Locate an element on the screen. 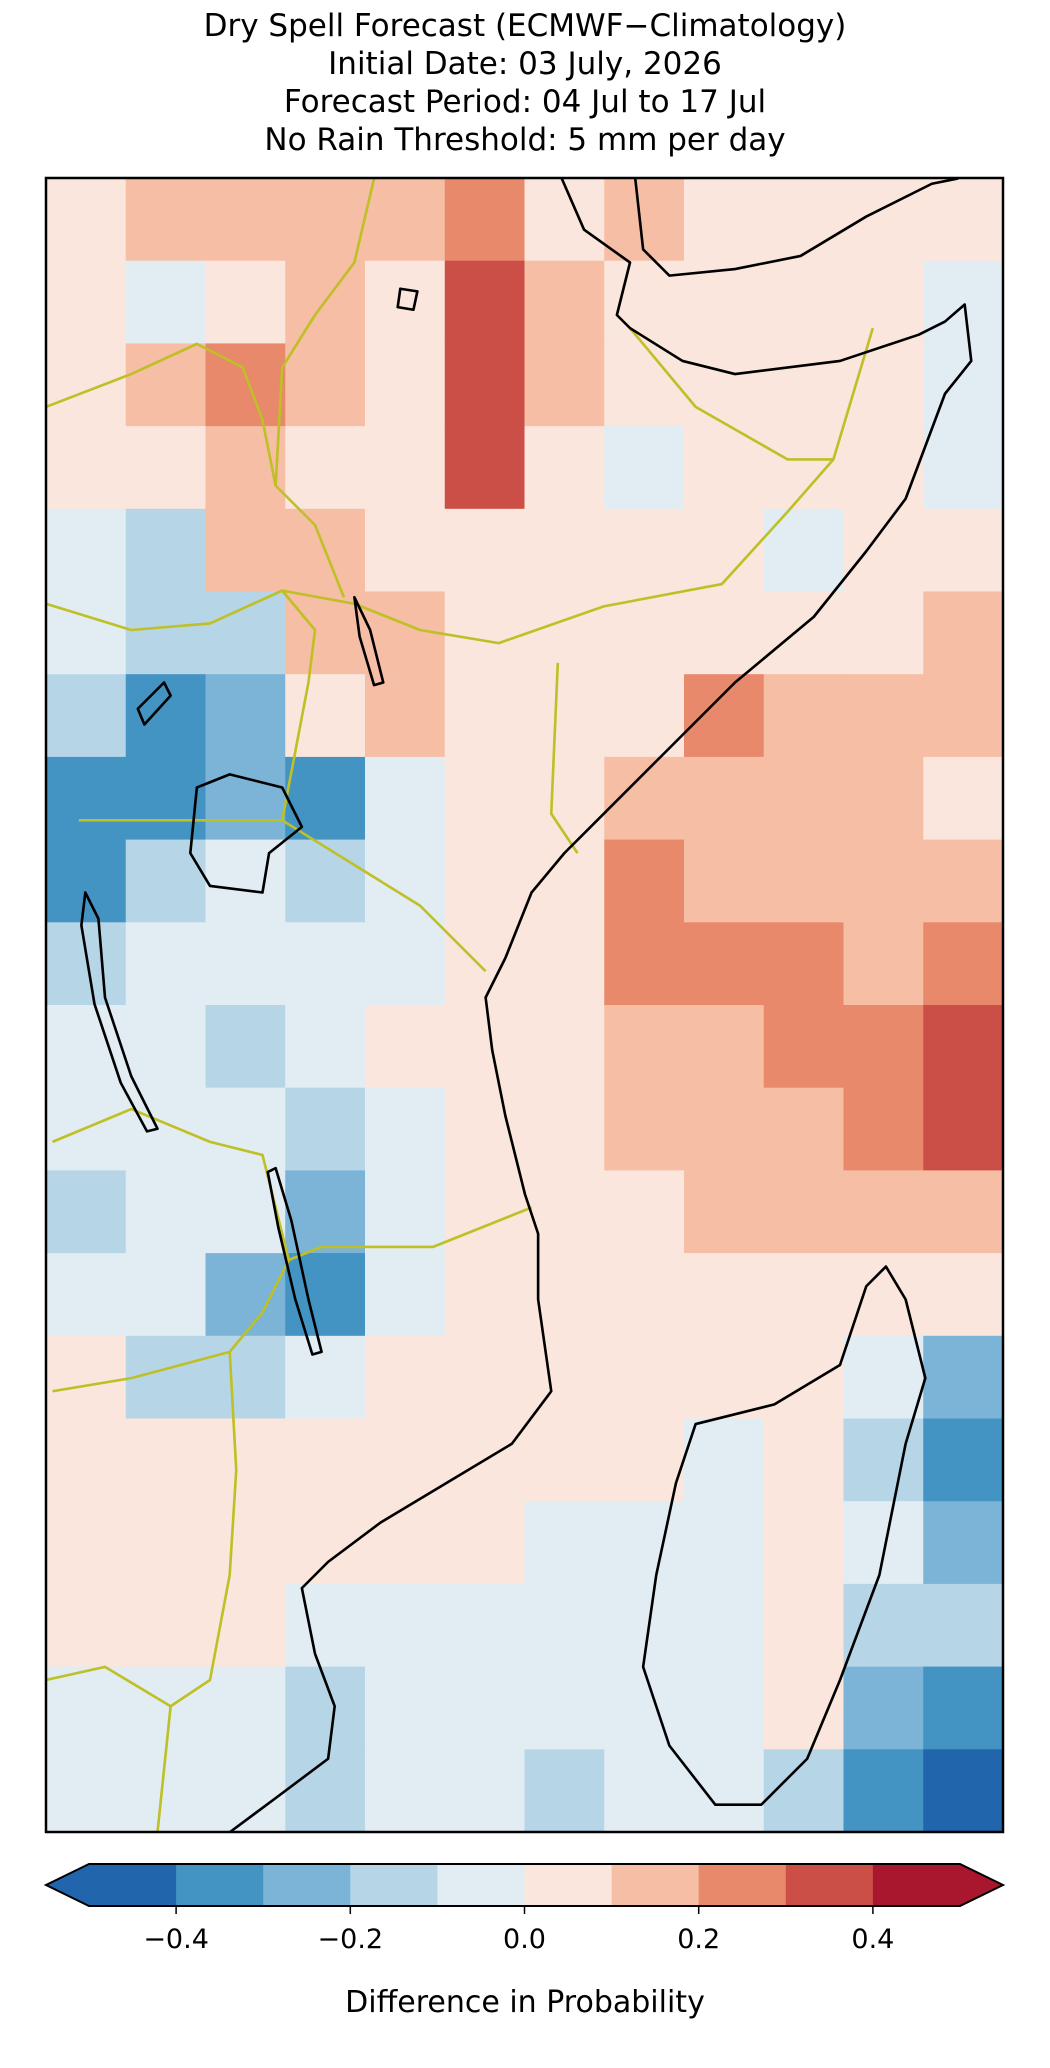 The height and width of the screenshot is (2068, 1050). lake is located at coordinates (294, 1261).